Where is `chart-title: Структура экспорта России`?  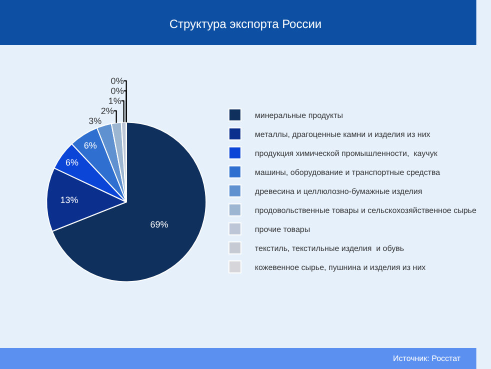 chart-title: Структура экспорта России is located at coordinates (245, 24).